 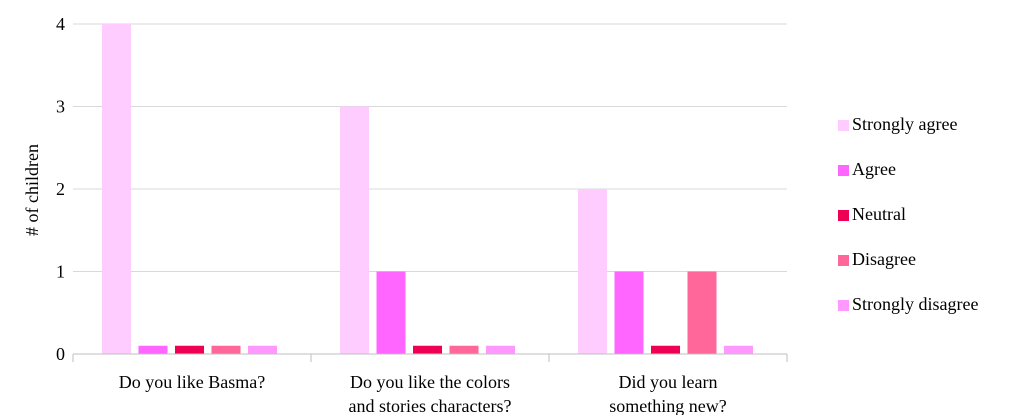 What do you see at coordinates (60, 24) in the screenshot?
I see `y-tick-label: 4` at bounding box center [60, 24].